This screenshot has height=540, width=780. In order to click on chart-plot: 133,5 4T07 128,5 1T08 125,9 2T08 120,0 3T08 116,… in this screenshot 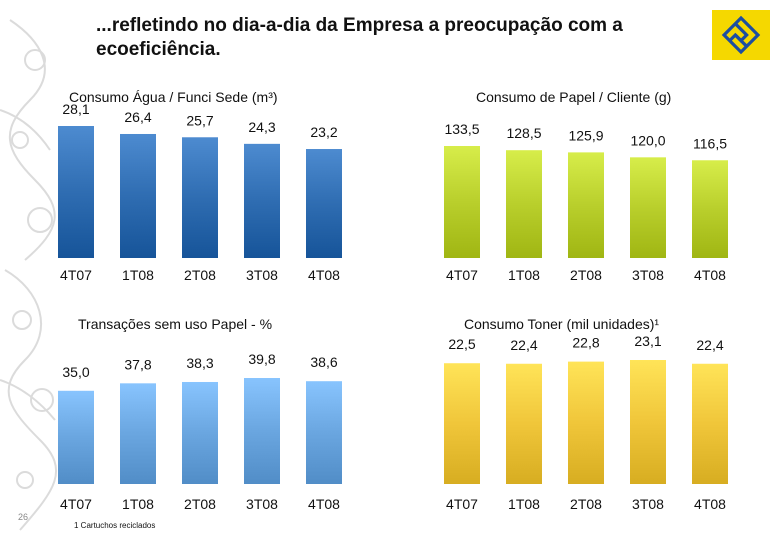, I will do `click(586, 202)`.